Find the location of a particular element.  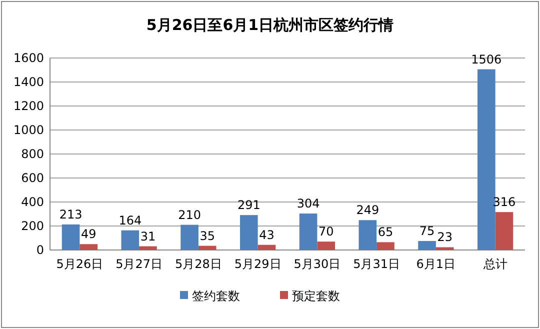

data-label: 1506 is located at coordinates (486, 59).